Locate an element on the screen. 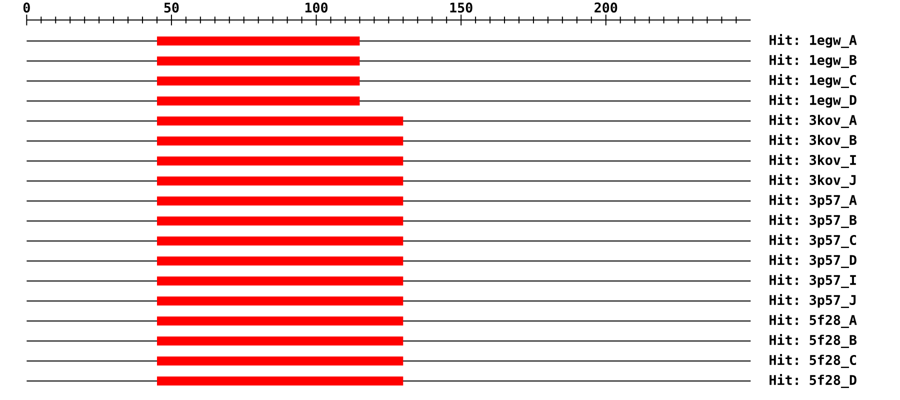  y-tick-label: Hit: 1egw_C is located at coordinates (813, 81).